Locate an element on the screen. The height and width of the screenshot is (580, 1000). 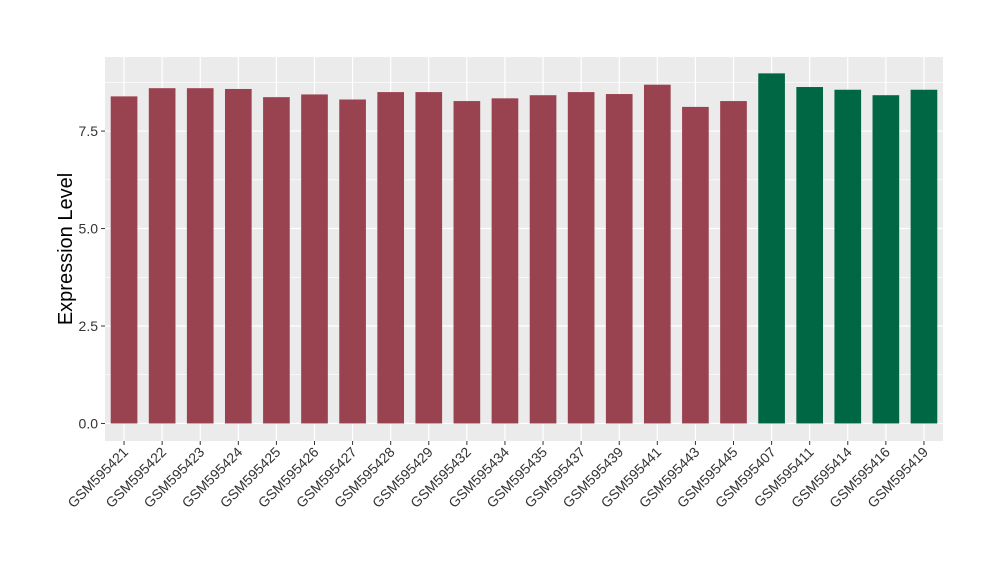
y-tick-label: 2.5 is located at coordinates (89, 326).